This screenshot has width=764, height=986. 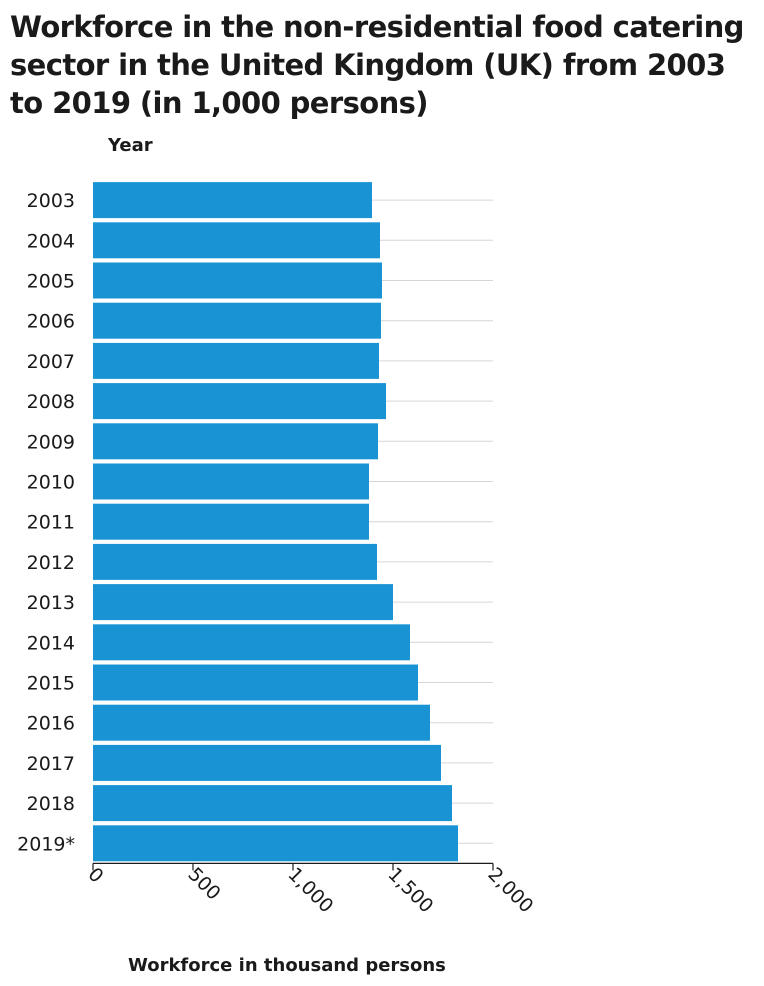 I want to click on bar-2016, so click(x=261, y=722).